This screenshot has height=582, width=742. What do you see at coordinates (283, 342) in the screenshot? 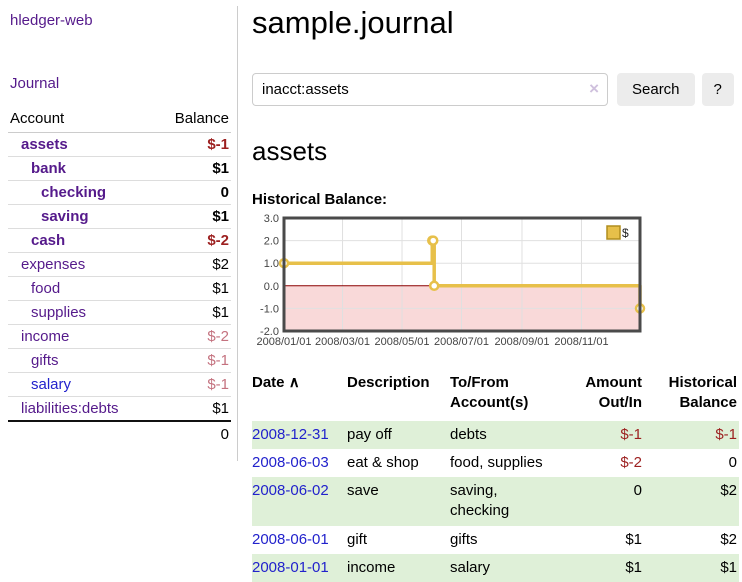
I see `svg-text: 2008/01/01` at bounding box center [283, 342].